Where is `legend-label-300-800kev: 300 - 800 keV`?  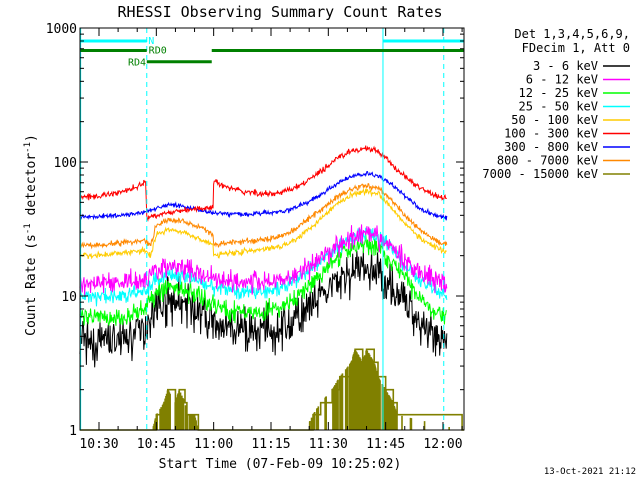 legend-label-300-800kev: 300 - 800 keV is located at coordinates (551, 147).